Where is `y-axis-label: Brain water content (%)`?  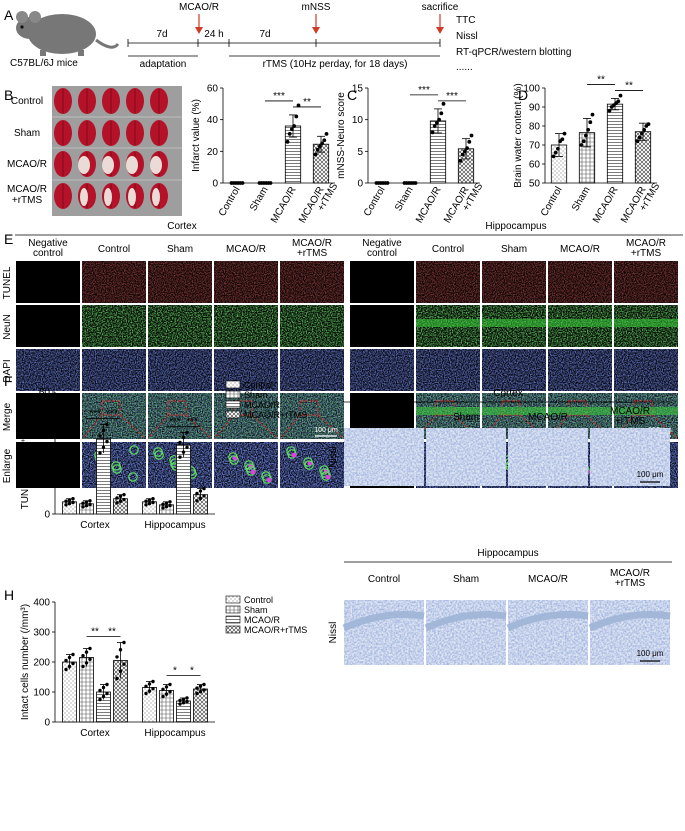 y-axis-label: Brain water content (%) is located at coordinates (518, 135).